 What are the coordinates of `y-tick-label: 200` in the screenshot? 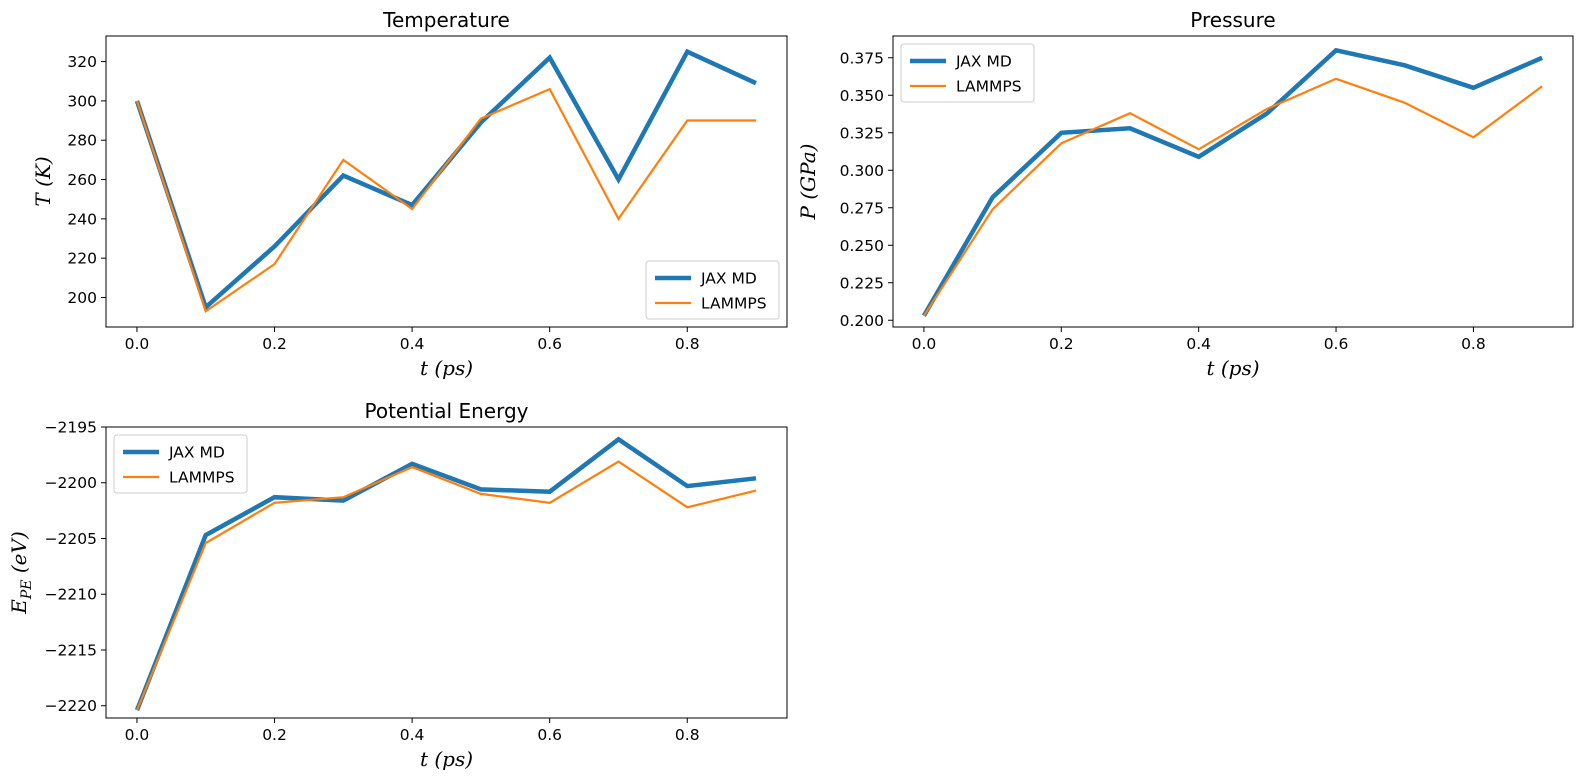 It's located at (82, 298).